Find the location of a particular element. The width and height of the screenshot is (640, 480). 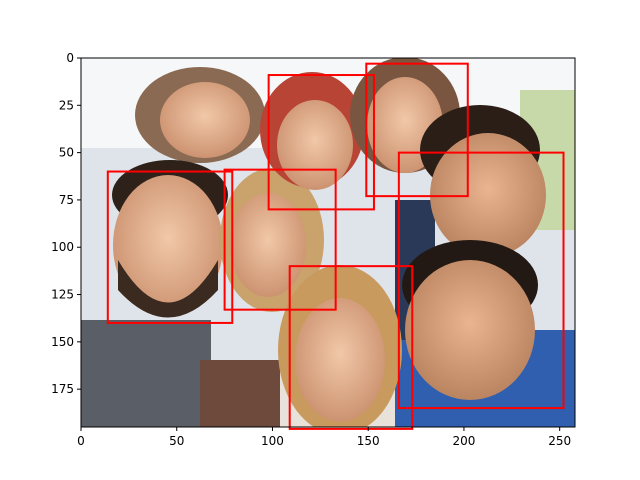

x-tick-label: 250 is located at coordinates (559, 441).